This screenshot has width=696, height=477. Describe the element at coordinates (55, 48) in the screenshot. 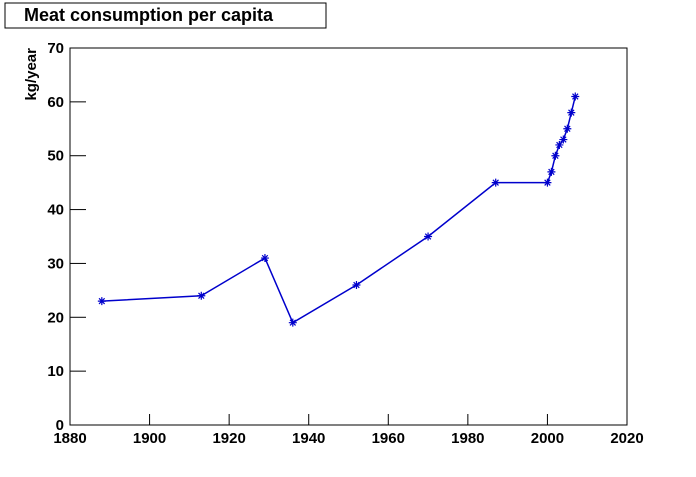

I see `y-tick-label: 70` at that location.